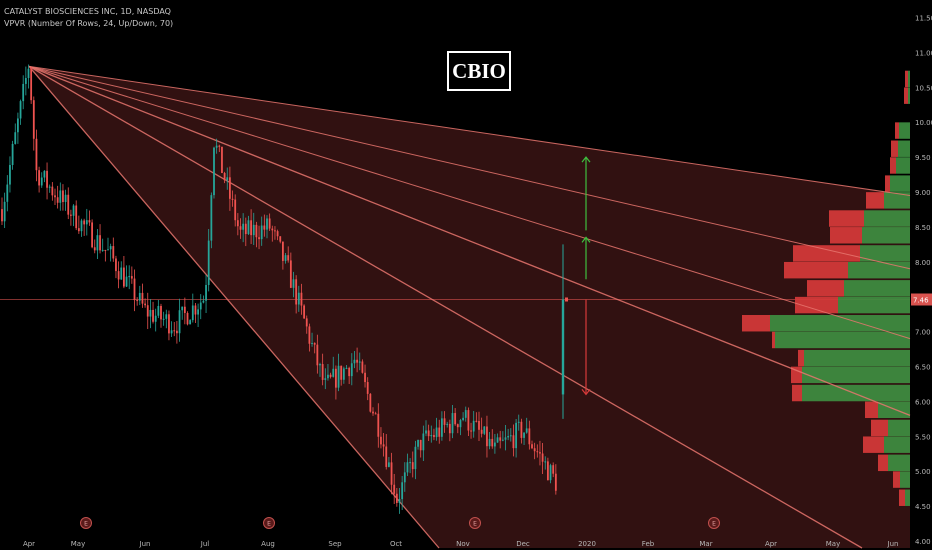 This screenshot has height=550, width=932. I want to click on x-tick-label-13: May, so click(833, 544).